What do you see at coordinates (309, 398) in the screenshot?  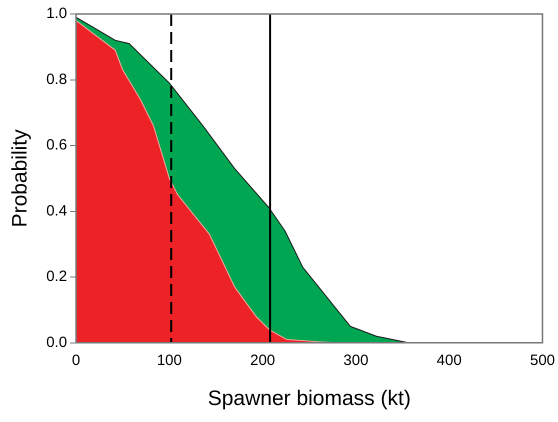 I see `x-axis-title: Spawner biomass (kt)` at bounding box center [309, 398].